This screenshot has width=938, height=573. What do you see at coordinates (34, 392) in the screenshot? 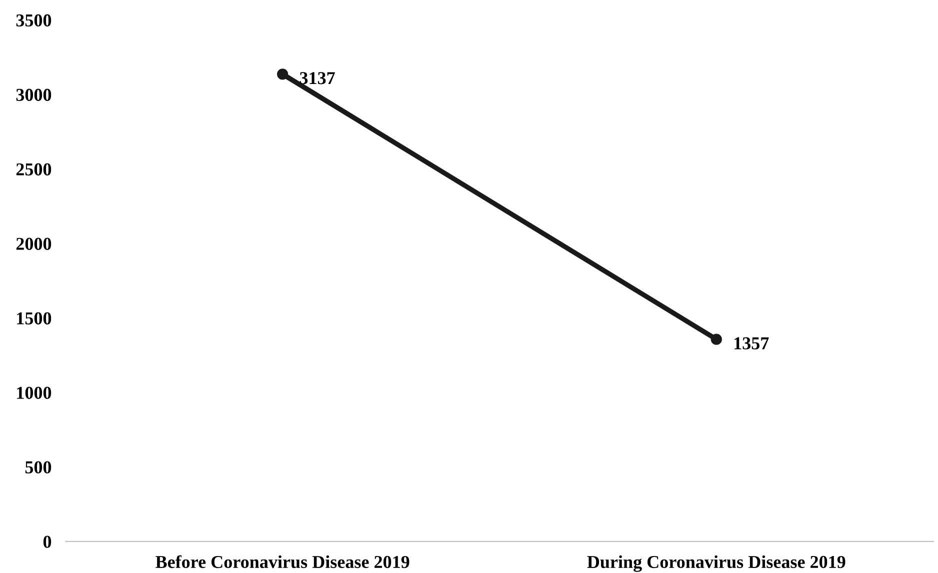
I see `y-tick-label: 1000` at bounding box center [34, 392].